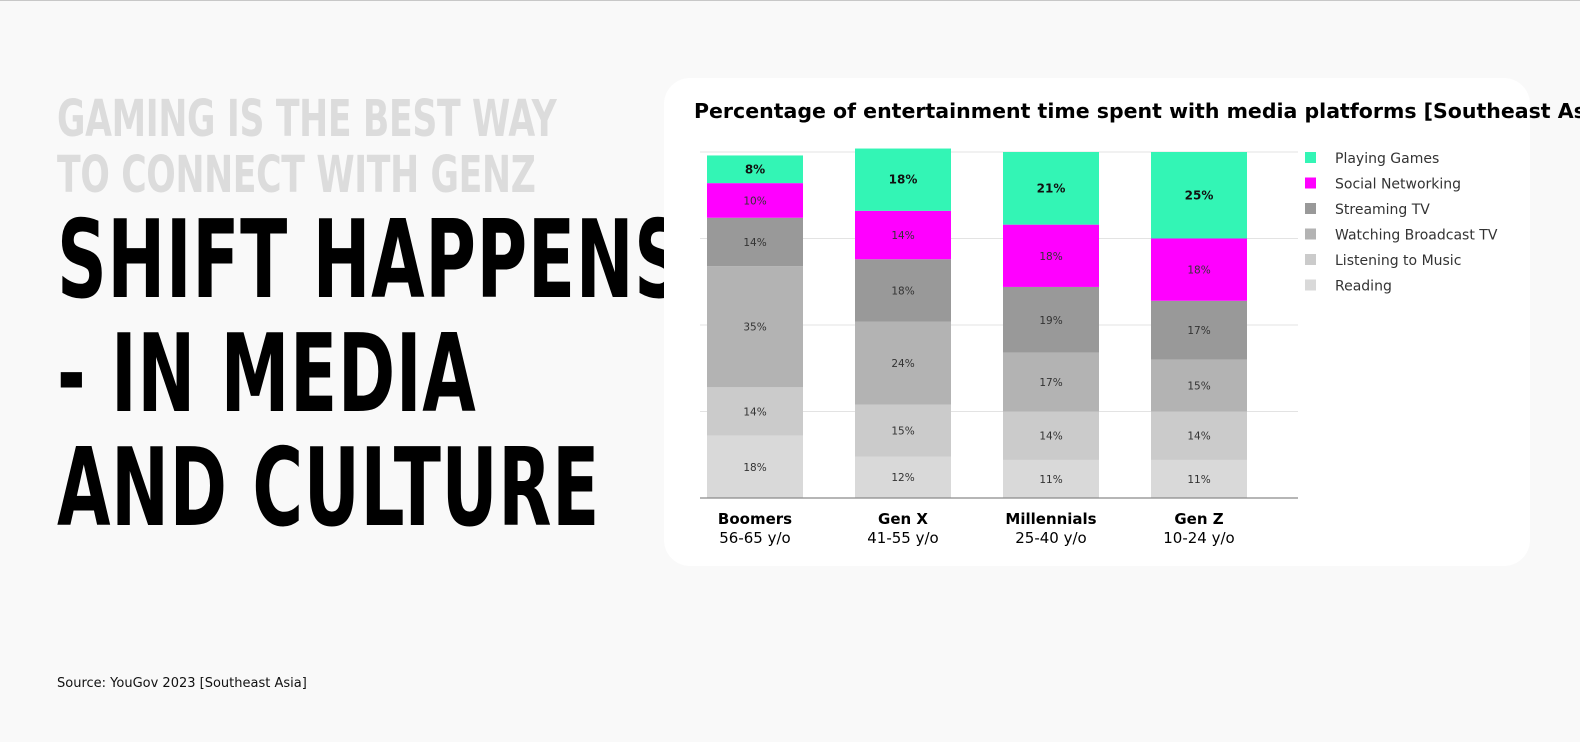 This screenshot has width=1580, height=742. Describe the element at coordinates (296, 175) in the screenshot. I see `kicker-line-2: TO CONNECT WITH GENZ` at that location.